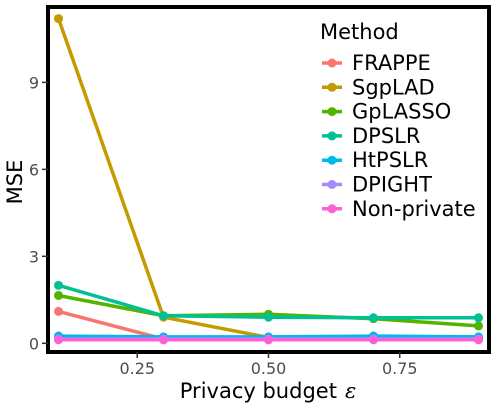 This screenshot has height=415, width=498. Describe the element at coordinates (391, 63) in the screenshot. I see `legend-label: FRAPPE` at that location.